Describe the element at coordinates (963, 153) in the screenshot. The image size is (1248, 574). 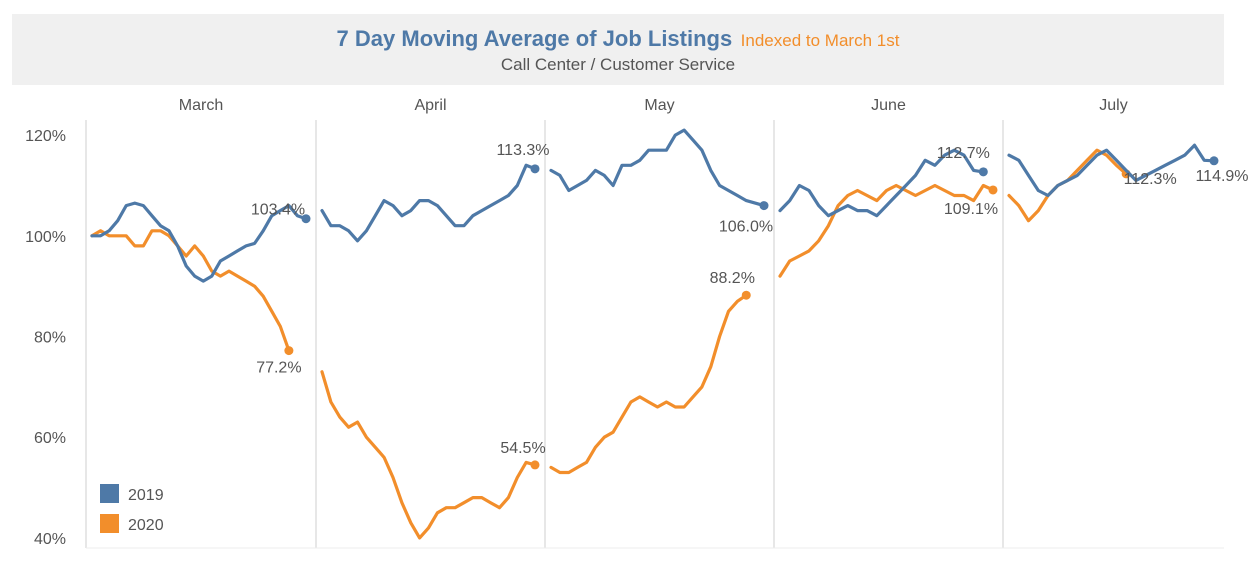
I see `end-value-label-2019: 112.7%` at that location.